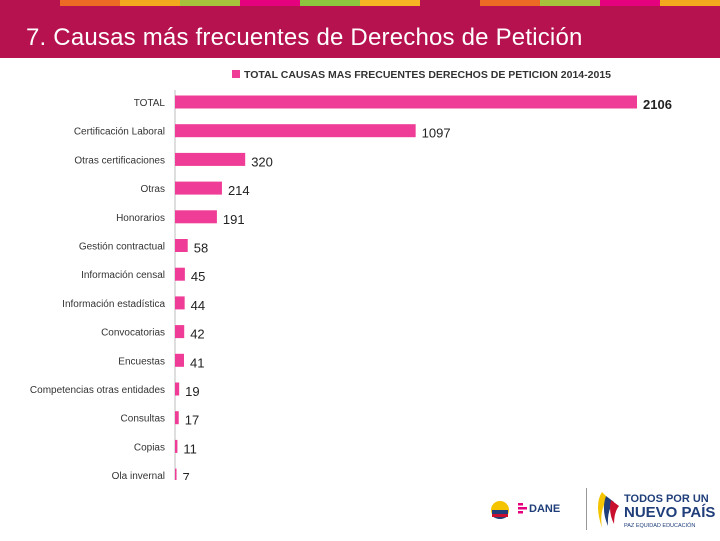 Image resolution: width=720 pixels, height=541 pixels. I want to click on value-label: 214, so click(239, 190).